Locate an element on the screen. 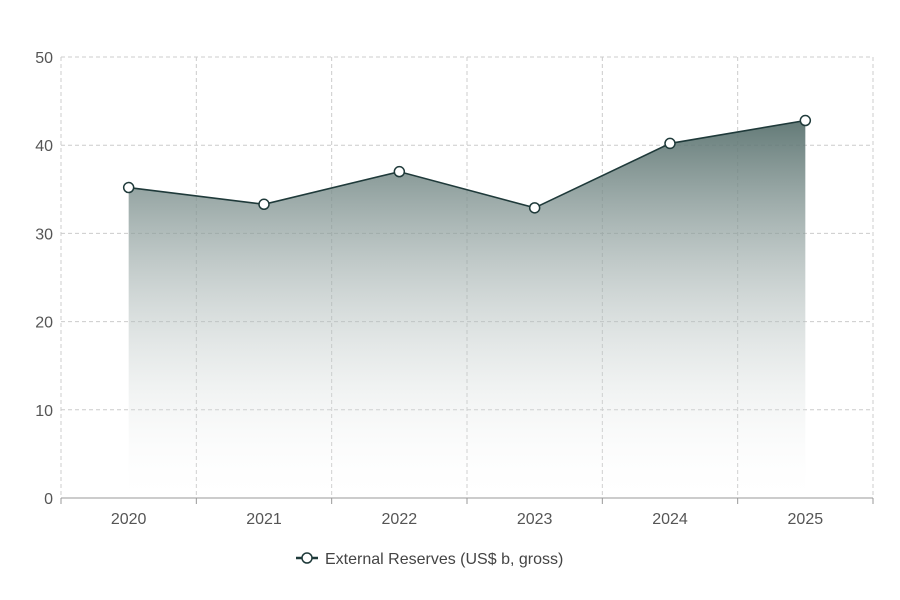 The width and height of the screenshot is (900, 600). x-tick-label: 2022 is located at coordinates (400, 519).